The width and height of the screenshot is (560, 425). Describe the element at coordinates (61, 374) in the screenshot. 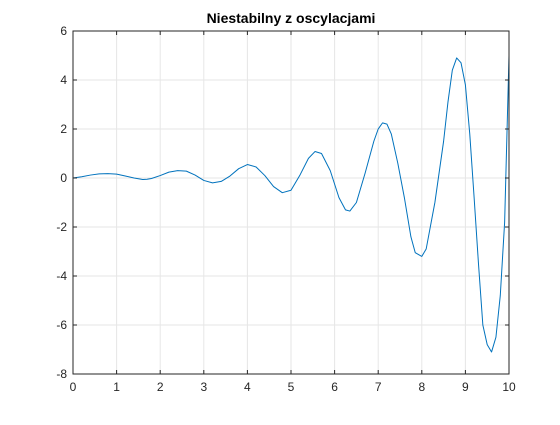

I see `y-tick-label: -8` at that location.